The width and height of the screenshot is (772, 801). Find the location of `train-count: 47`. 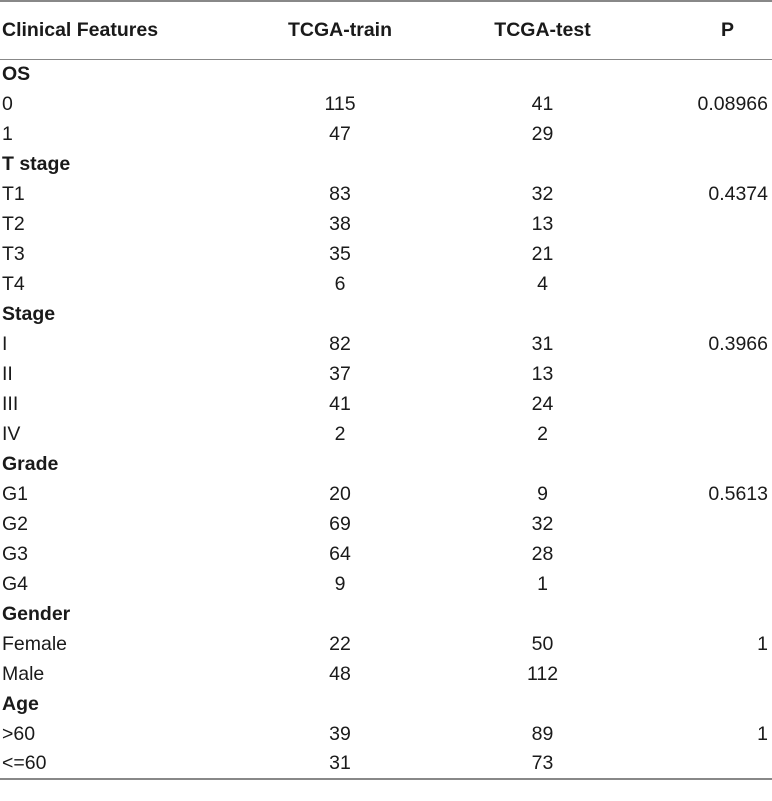

train-count: 47 is located at coordinates (340, 133).